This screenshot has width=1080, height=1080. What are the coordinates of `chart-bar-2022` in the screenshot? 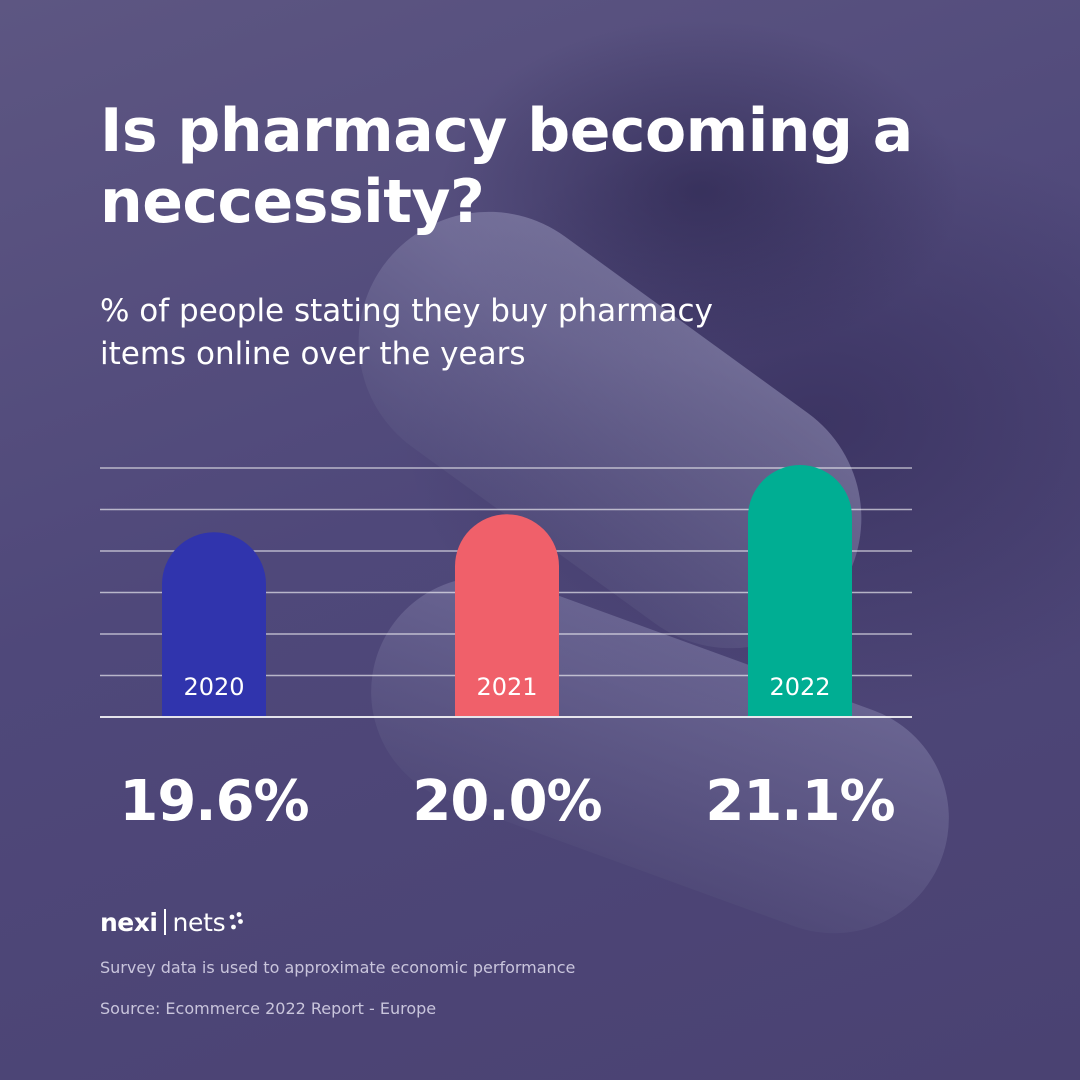 It's located at (800, 590).